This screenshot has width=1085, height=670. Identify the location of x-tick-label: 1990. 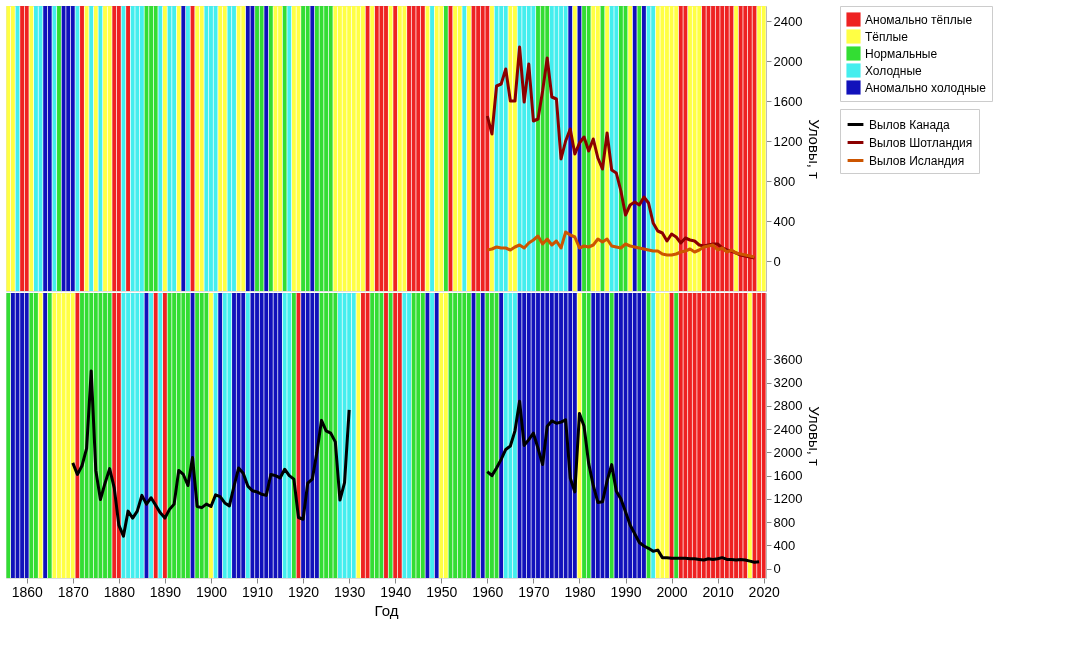
(626, 591).